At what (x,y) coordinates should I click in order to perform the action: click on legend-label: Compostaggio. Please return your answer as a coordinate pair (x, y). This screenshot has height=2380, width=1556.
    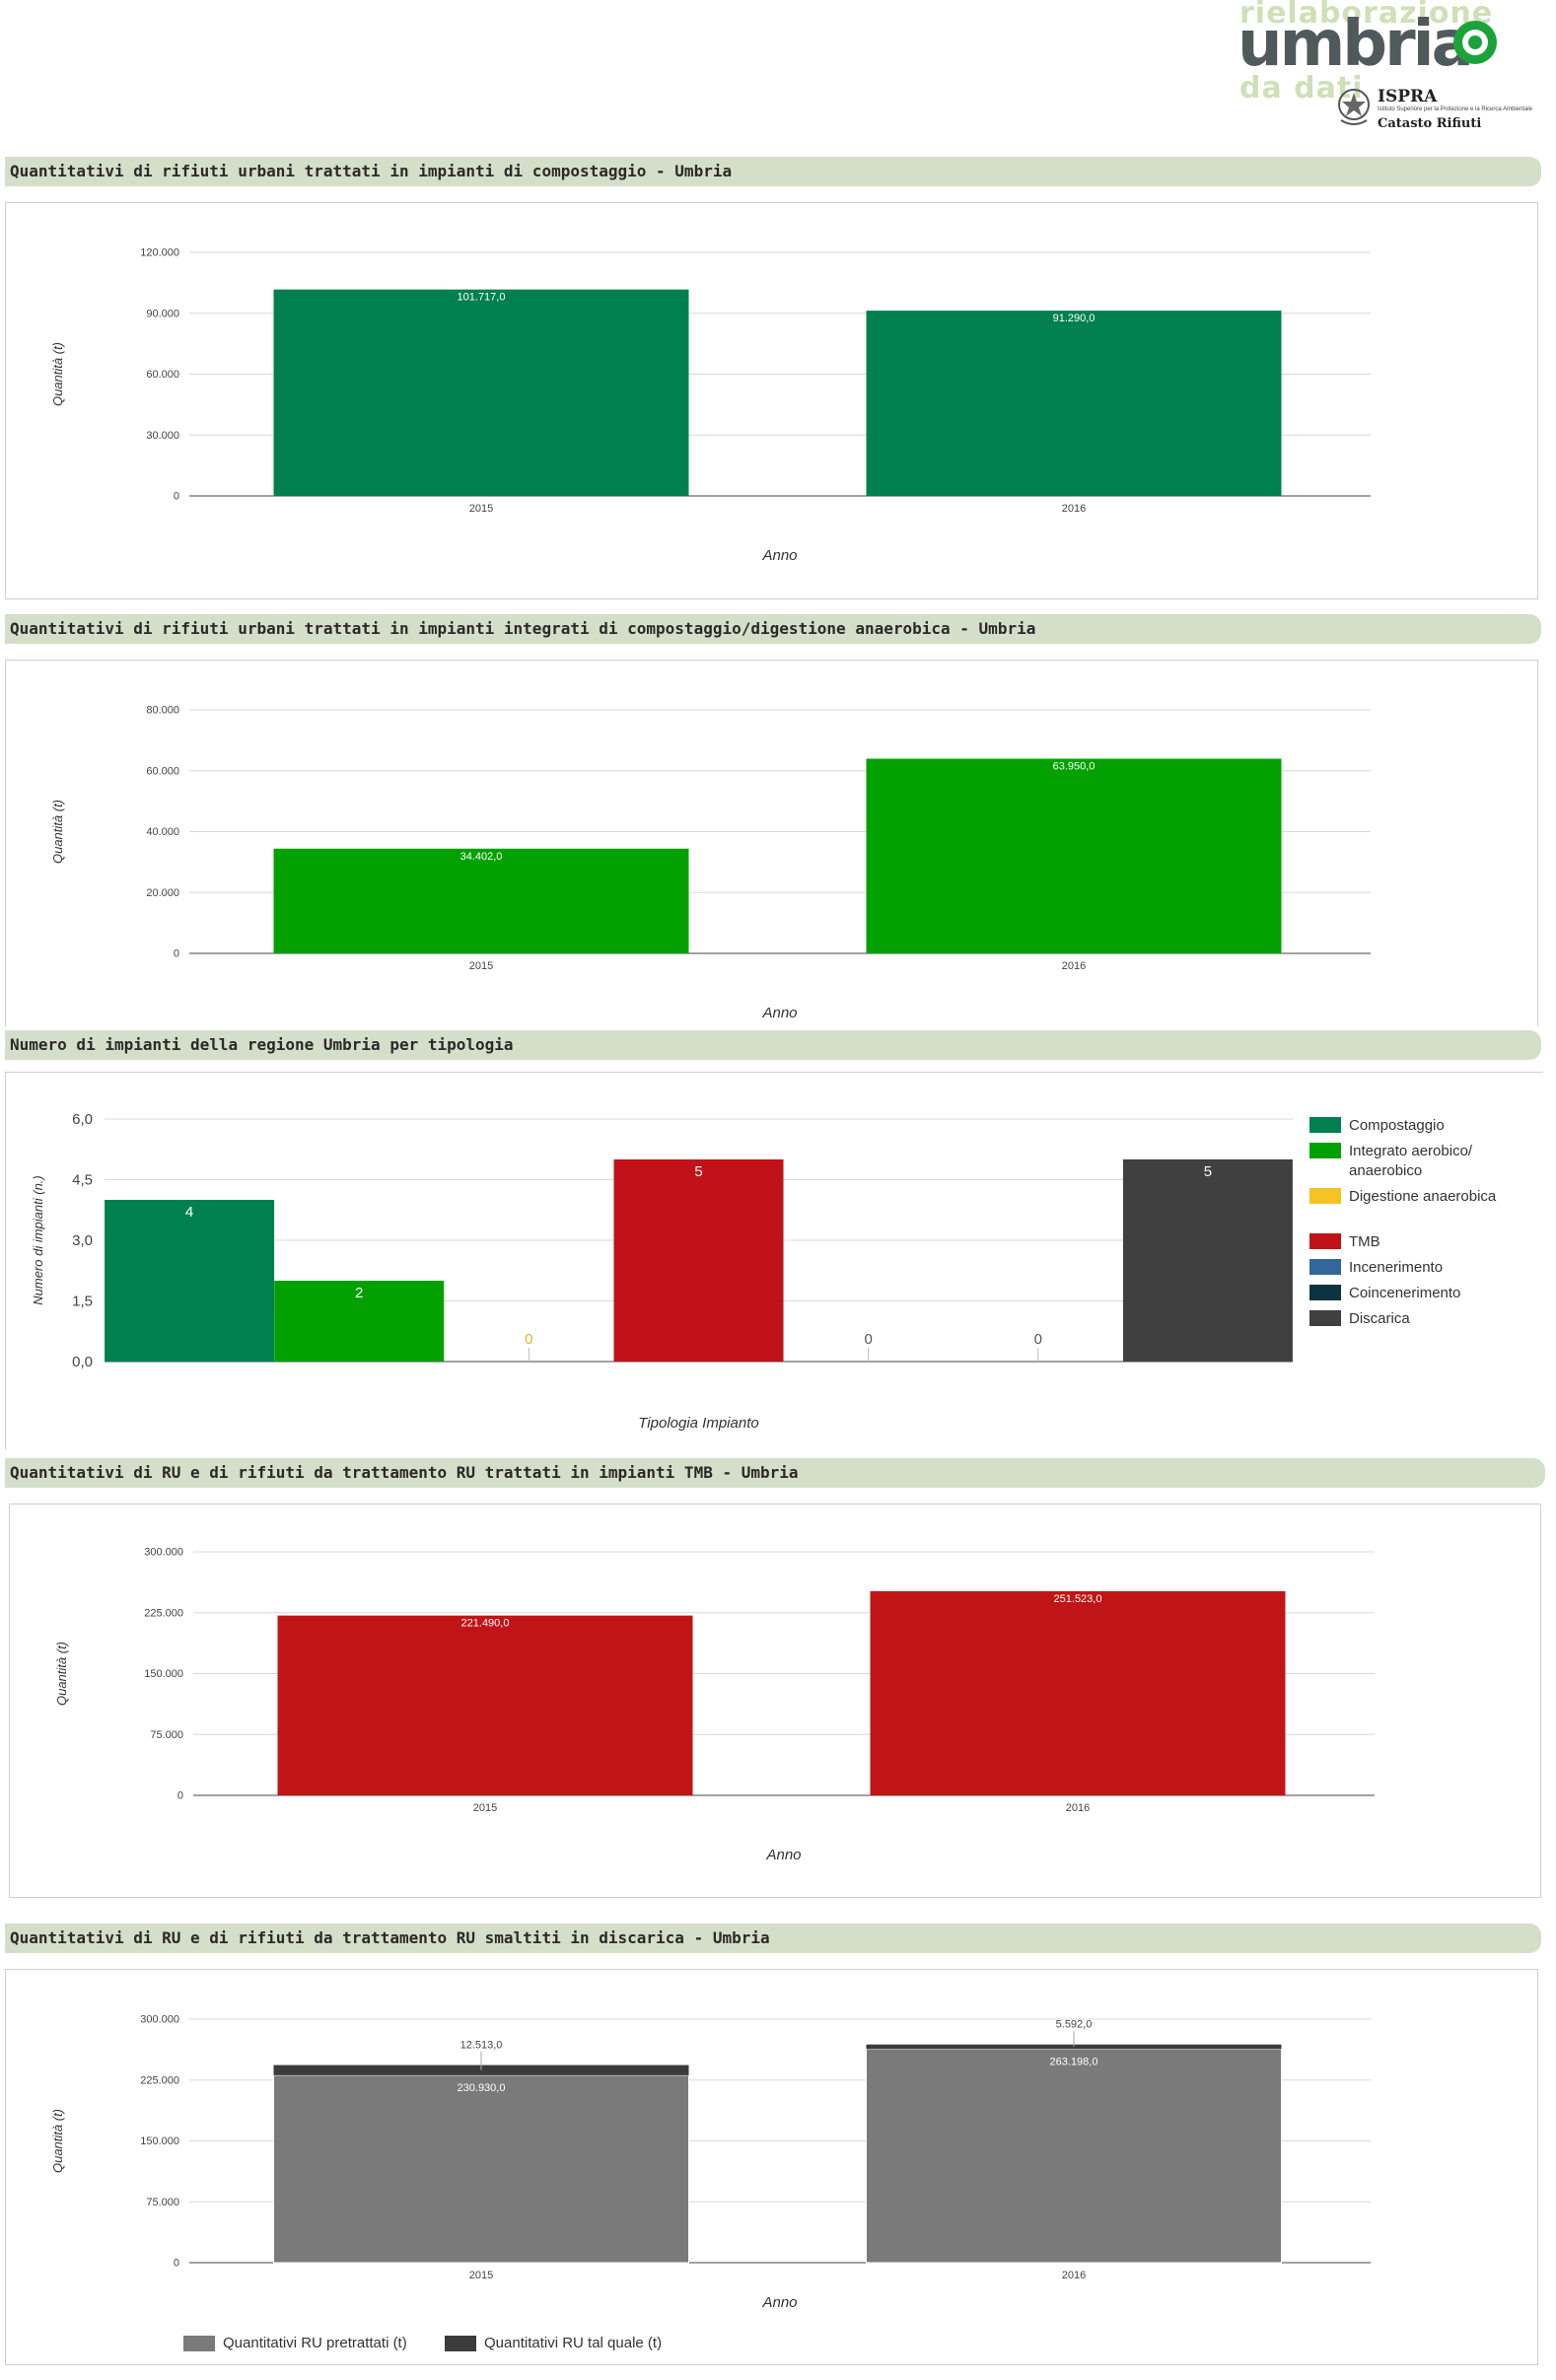
    Looking at the image, I should click on (1397, 1125).